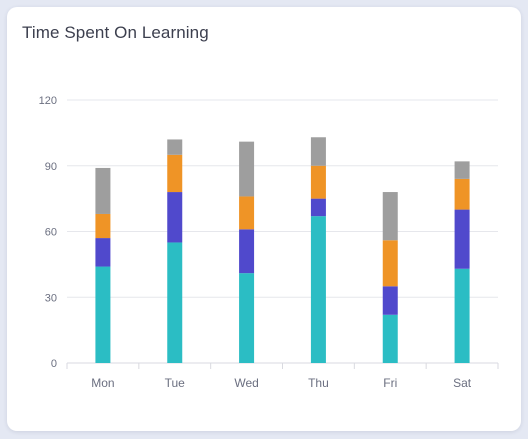 This screenshot has height=439, width=528. What do you see at coordinates (390, 383) in the screenshot?
I see `x-tick-label-fri: Fri` at bounding box center [390, 383].